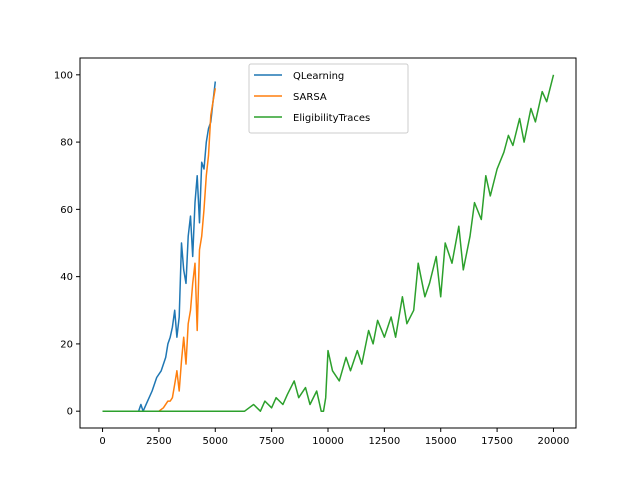 This screenshot has height=480, width=640. Describe the element at coordinates (271, 441) in the screenshot. I see `x-tick-label: 7500` at that location.